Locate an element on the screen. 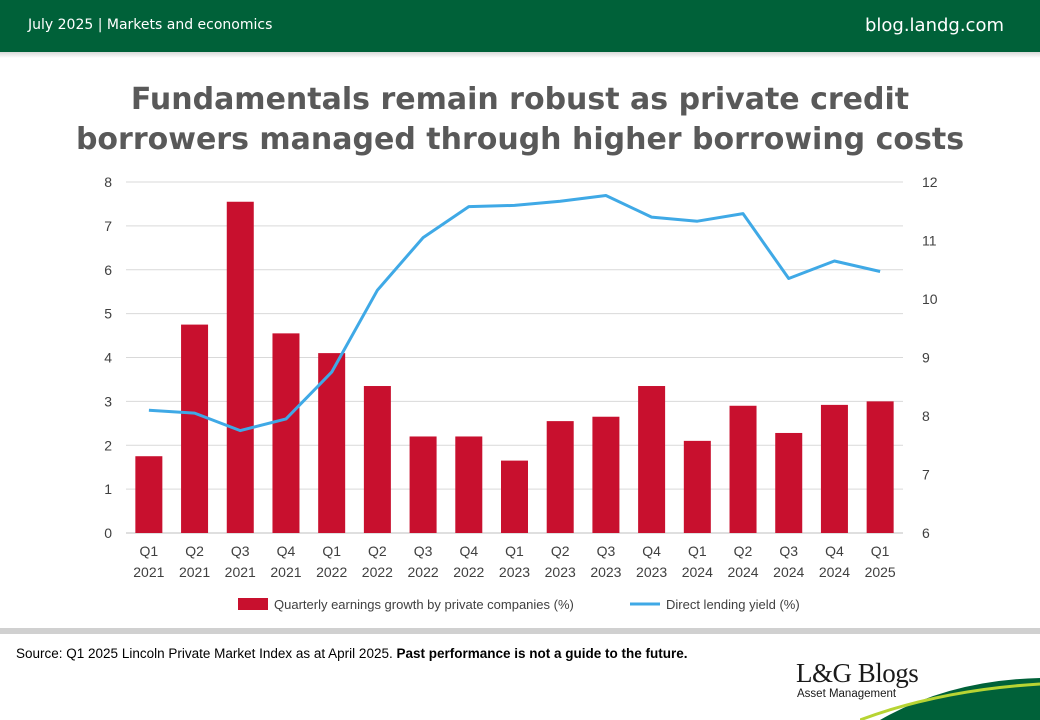  y-left-tick-label: 0 is located at coordinates (108, 533).